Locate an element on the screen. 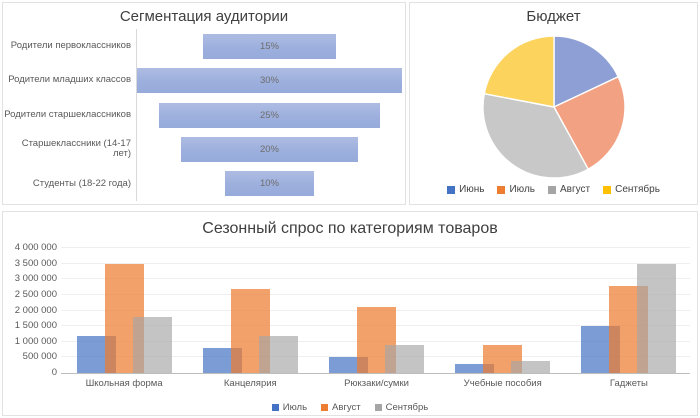 Image resolution: width=700 pixels, height=418 pixels. y-tick-label: 3 000 000 is located at coordinates (35, 279).